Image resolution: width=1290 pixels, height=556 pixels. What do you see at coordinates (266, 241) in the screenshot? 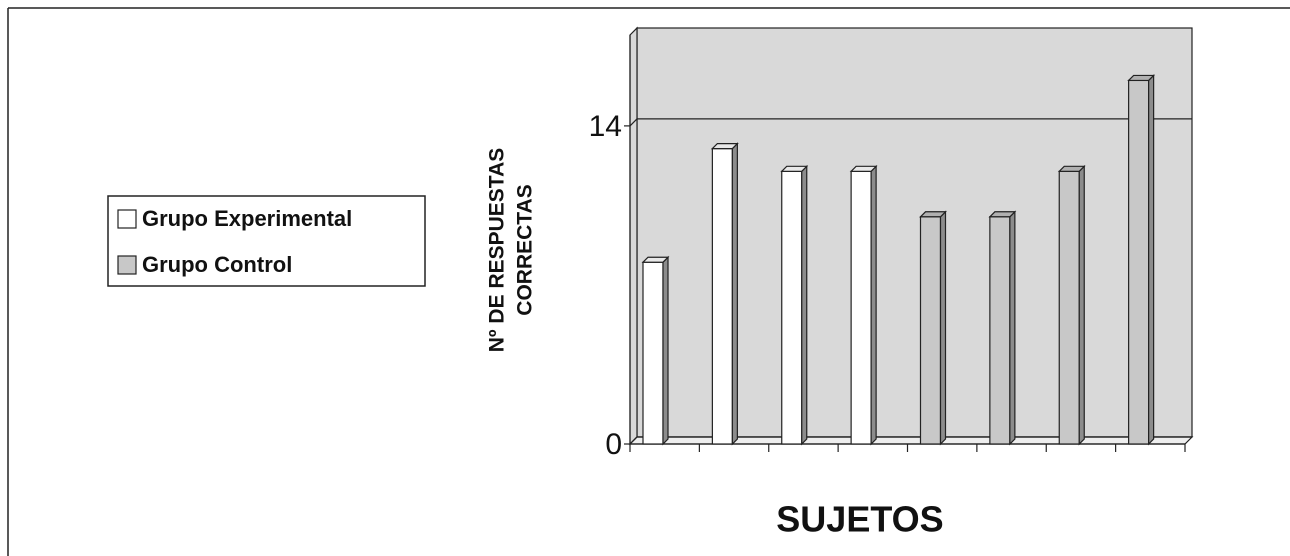
I see `legend-box` at bounding box center [266, 241].